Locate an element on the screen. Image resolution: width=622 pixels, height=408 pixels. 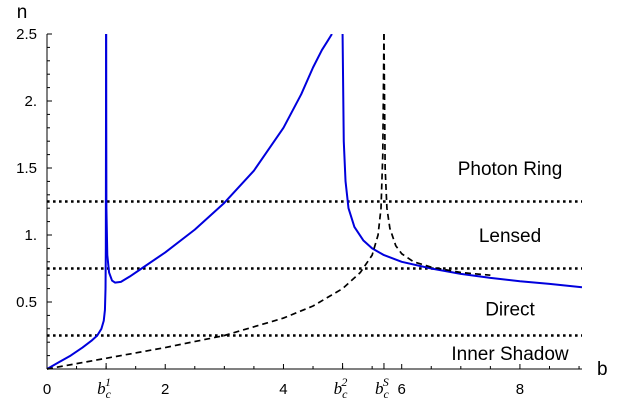
x-tick-label-3: 6 is located at coordinates (402, 389).